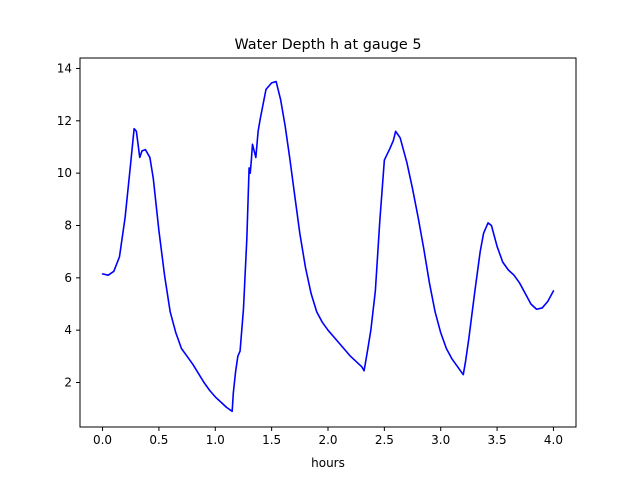  I want to click on x-axis-label: hours, so click(328, 463).